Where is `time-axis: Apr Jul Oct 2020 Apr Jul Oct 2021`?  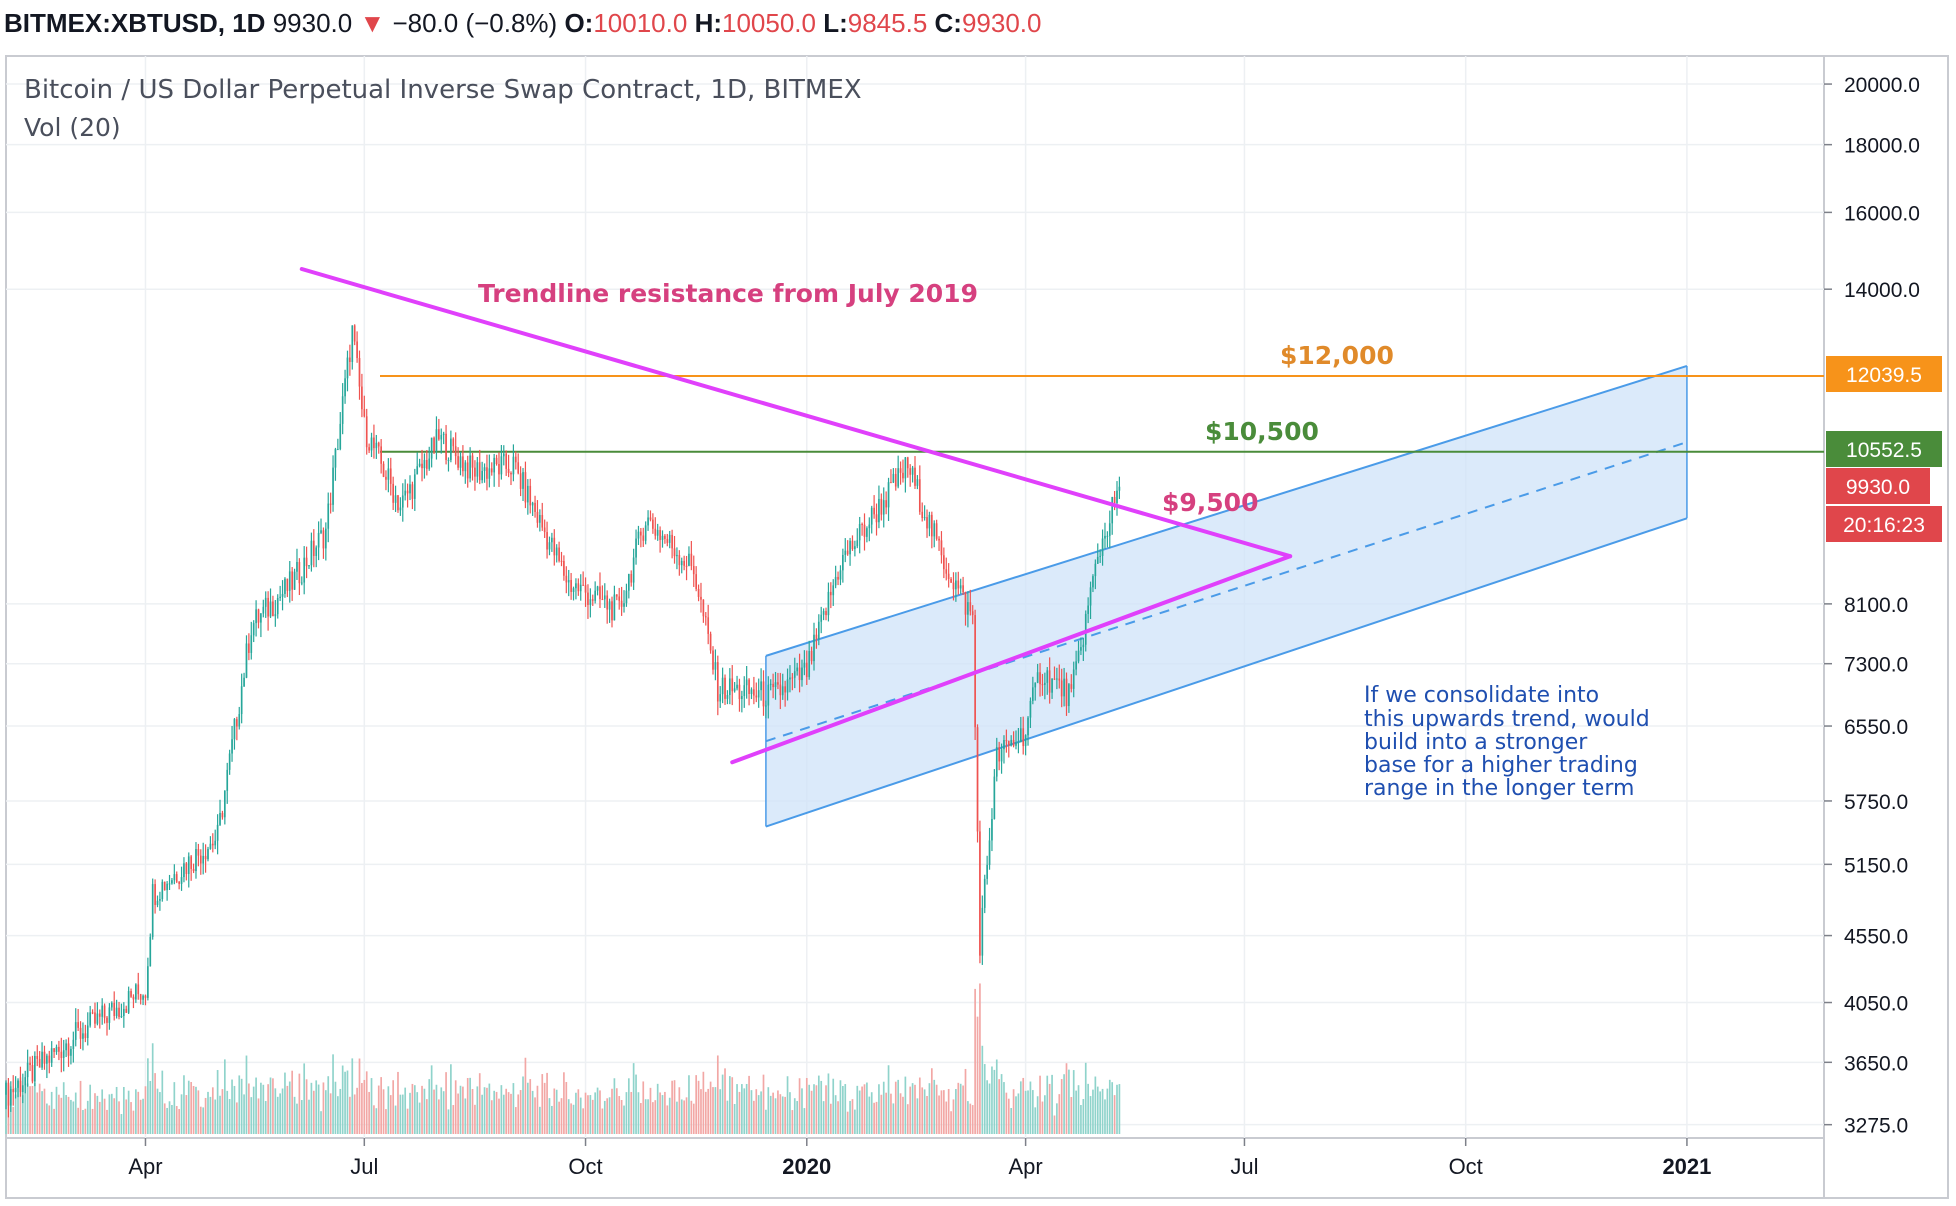 time-axis: Apr Jul Oct 2020 Apr Jul Oct 2021 is located at coordinates (919, 1158).